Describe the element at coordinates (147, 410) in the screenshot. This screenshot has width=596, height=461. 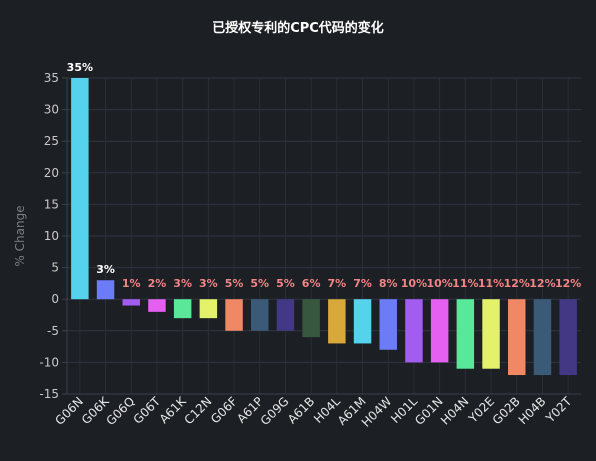
I see `x-tick-label: G06T` at that location.